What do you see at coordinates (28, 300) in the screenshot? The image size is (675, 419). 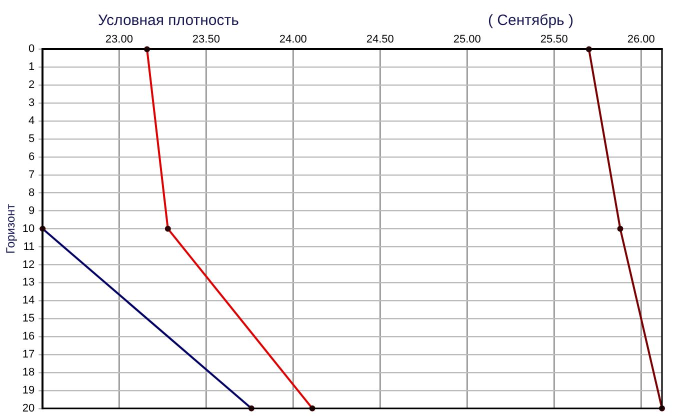 I see `y-tick-label: 14` at bounding box center [28, 300].